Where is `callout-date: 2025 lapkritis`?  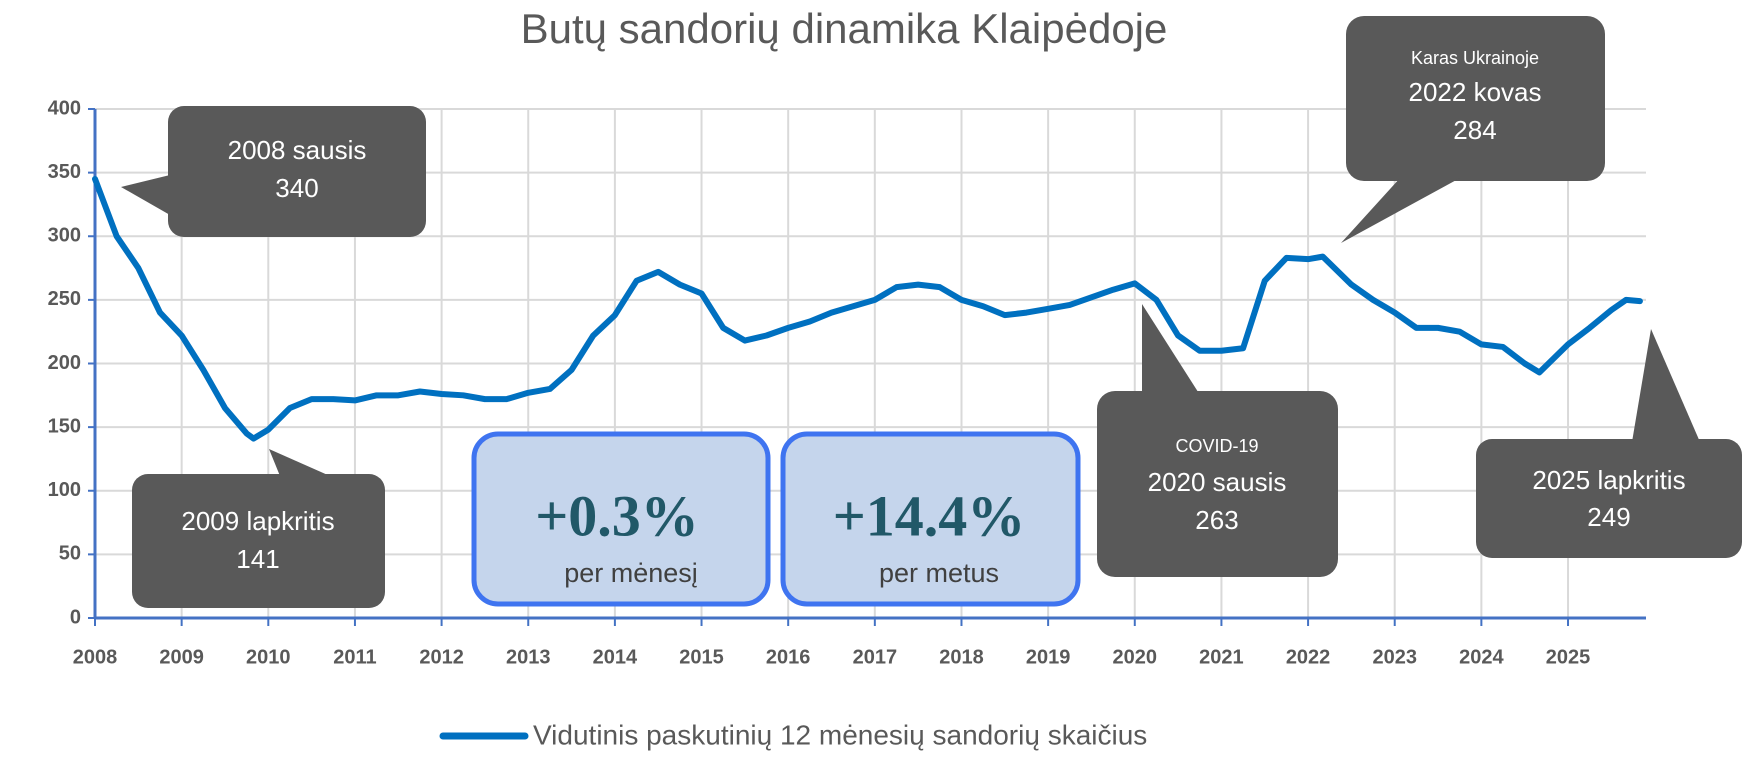 callout-date: 2025 lapkritis is located at coordinates (1608, 480).